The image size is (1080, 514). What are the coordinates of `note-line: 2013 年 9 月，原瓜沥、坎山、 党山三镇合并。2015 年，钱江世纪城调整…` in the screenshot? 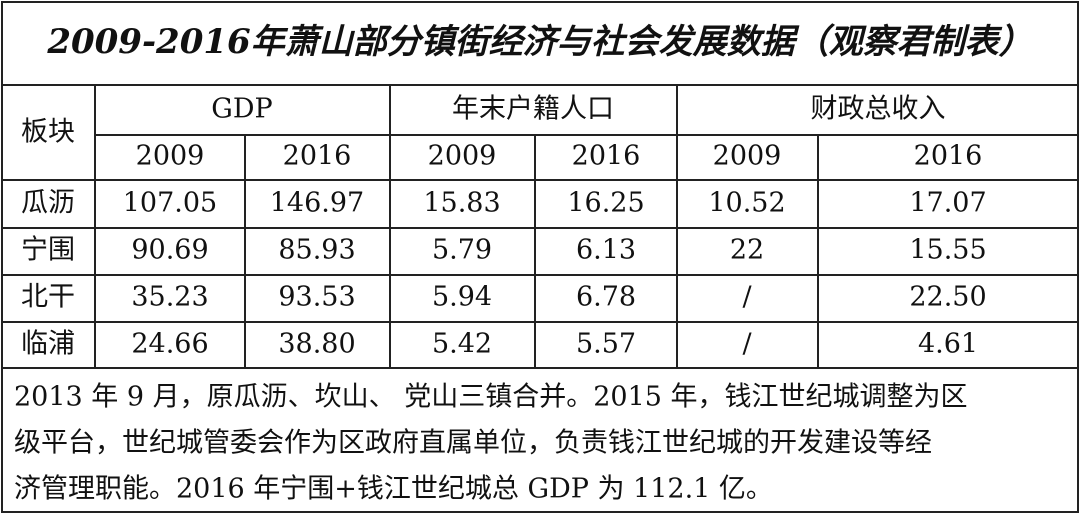 It's located at (491, 397).